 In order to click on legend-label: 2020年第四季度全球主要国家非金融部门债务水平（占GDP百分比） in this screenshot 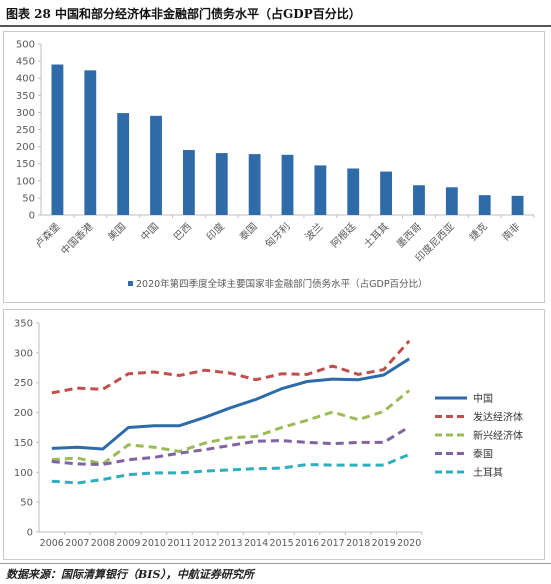, I will do `click(282, 284)`.